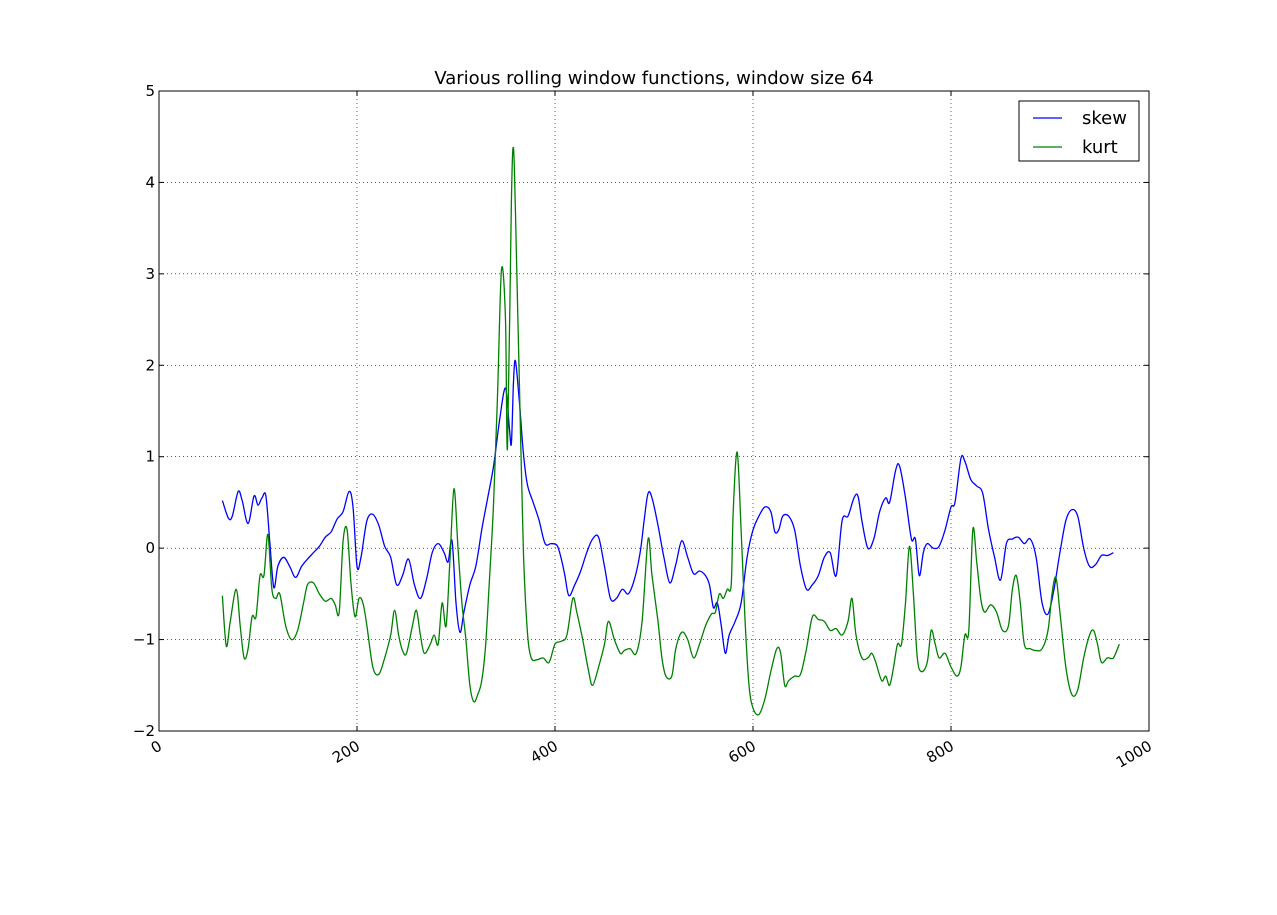 This screenshot has width=1277, height=915. What do you see at coordinates (150, 457) in the screenshot?
I see `y-tick-label: 1` at bounding box center [150, 457].